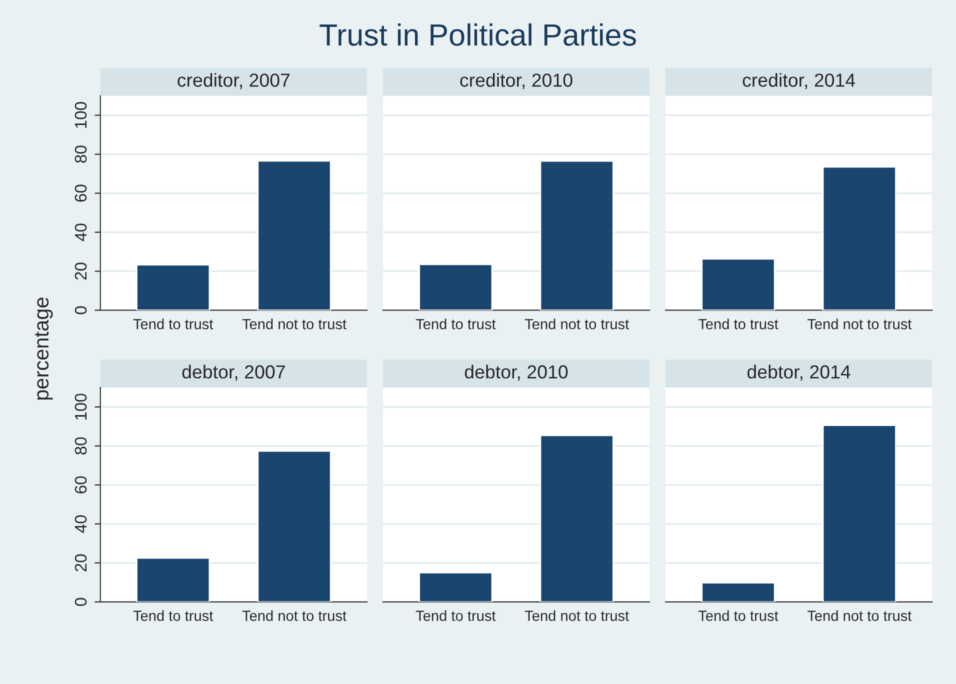 The height and width of the screenshot is (684, 956). What do you see at coordinates (799, 81) in the screenshot?
I see `chart-subtitle: creditor, 2014` at bounding box center [799, 81].